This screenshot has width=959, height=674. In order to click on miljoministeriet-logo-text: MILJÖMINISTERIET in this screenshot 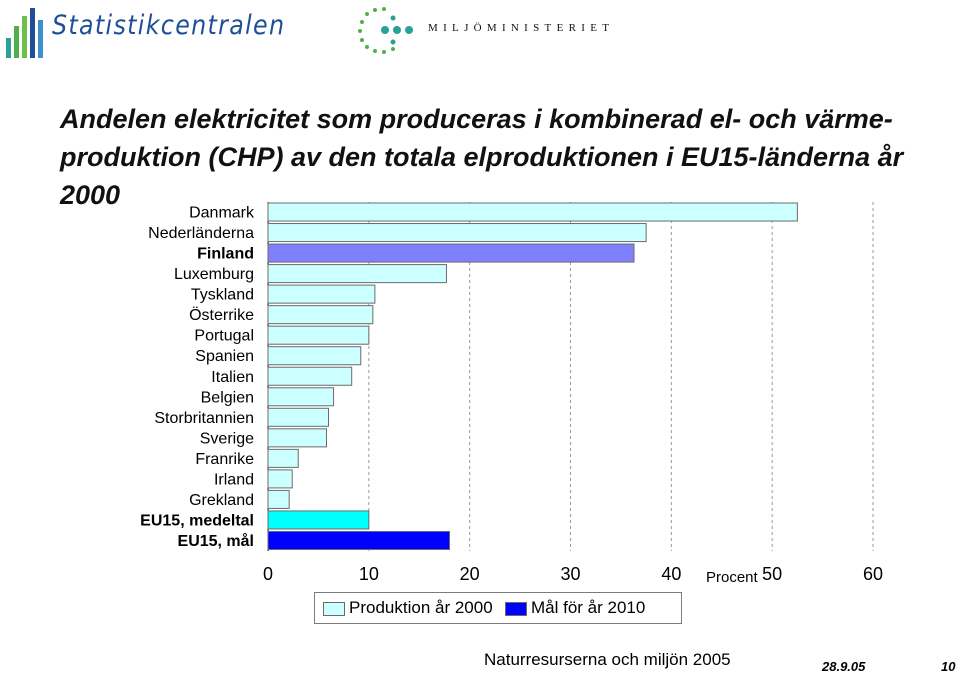, I will do `click(521, 28)`.